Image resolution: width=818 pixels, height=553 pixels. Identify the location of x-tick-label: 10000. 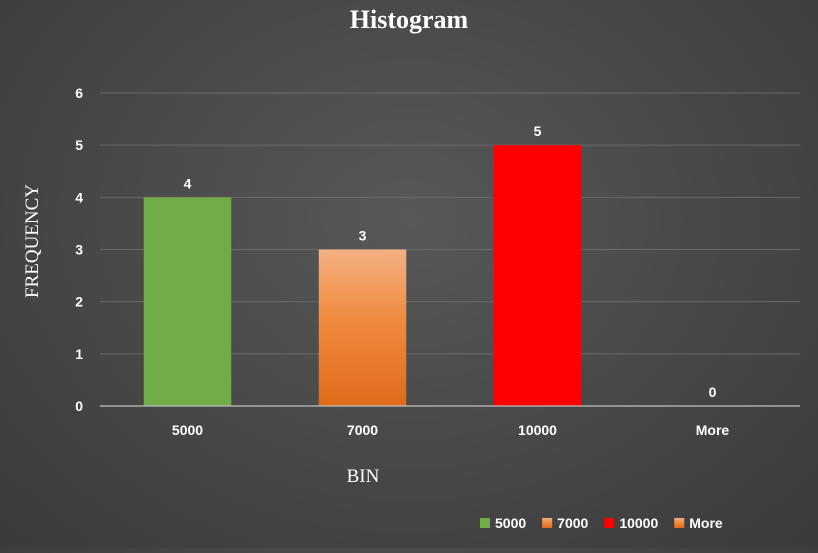
(537, 430).